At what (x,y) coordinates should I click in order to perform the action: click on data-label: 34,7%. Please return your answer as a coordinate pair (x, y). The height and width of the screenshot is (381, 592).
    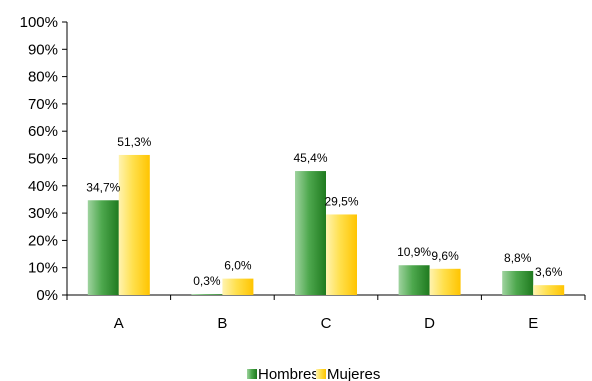
    Looking at the image, I should click on (103, 187).